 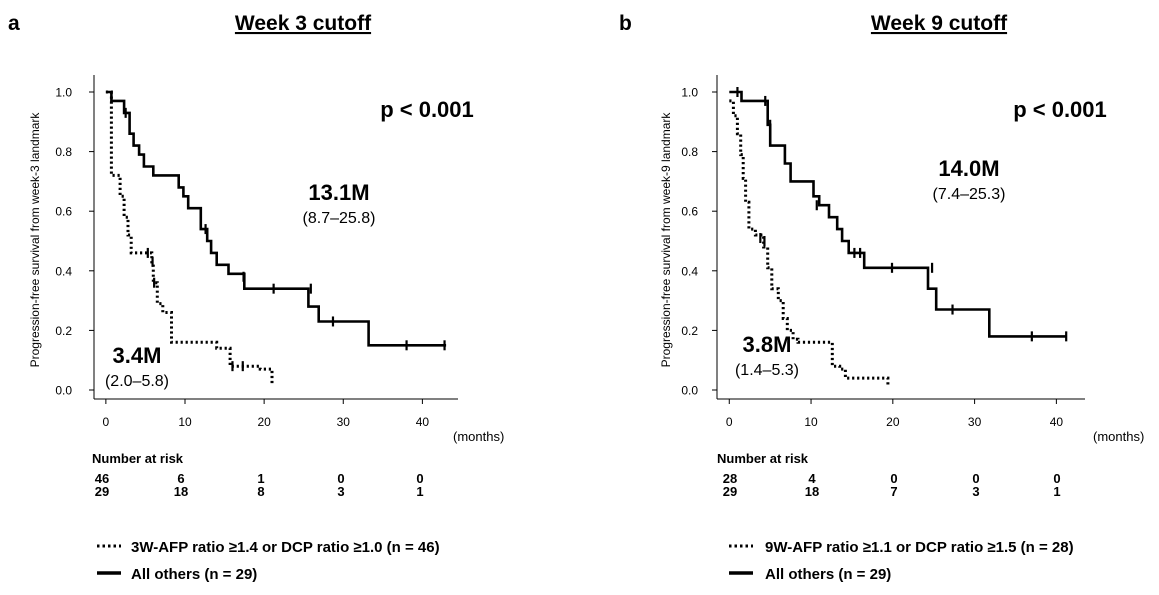 What do you see at coordinates (14, 23) in the screenshot?
I see `panel-label: a` at bounding box center [14, 23].